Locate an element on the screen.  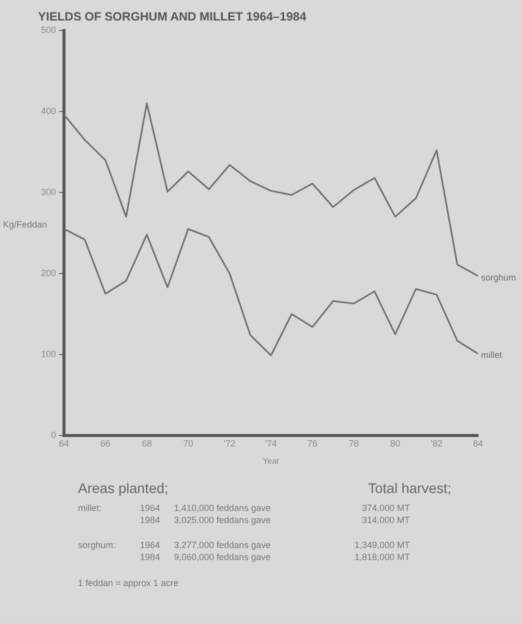
y-axis-title: Kg/Feddan is located at coordinates (25, 224).